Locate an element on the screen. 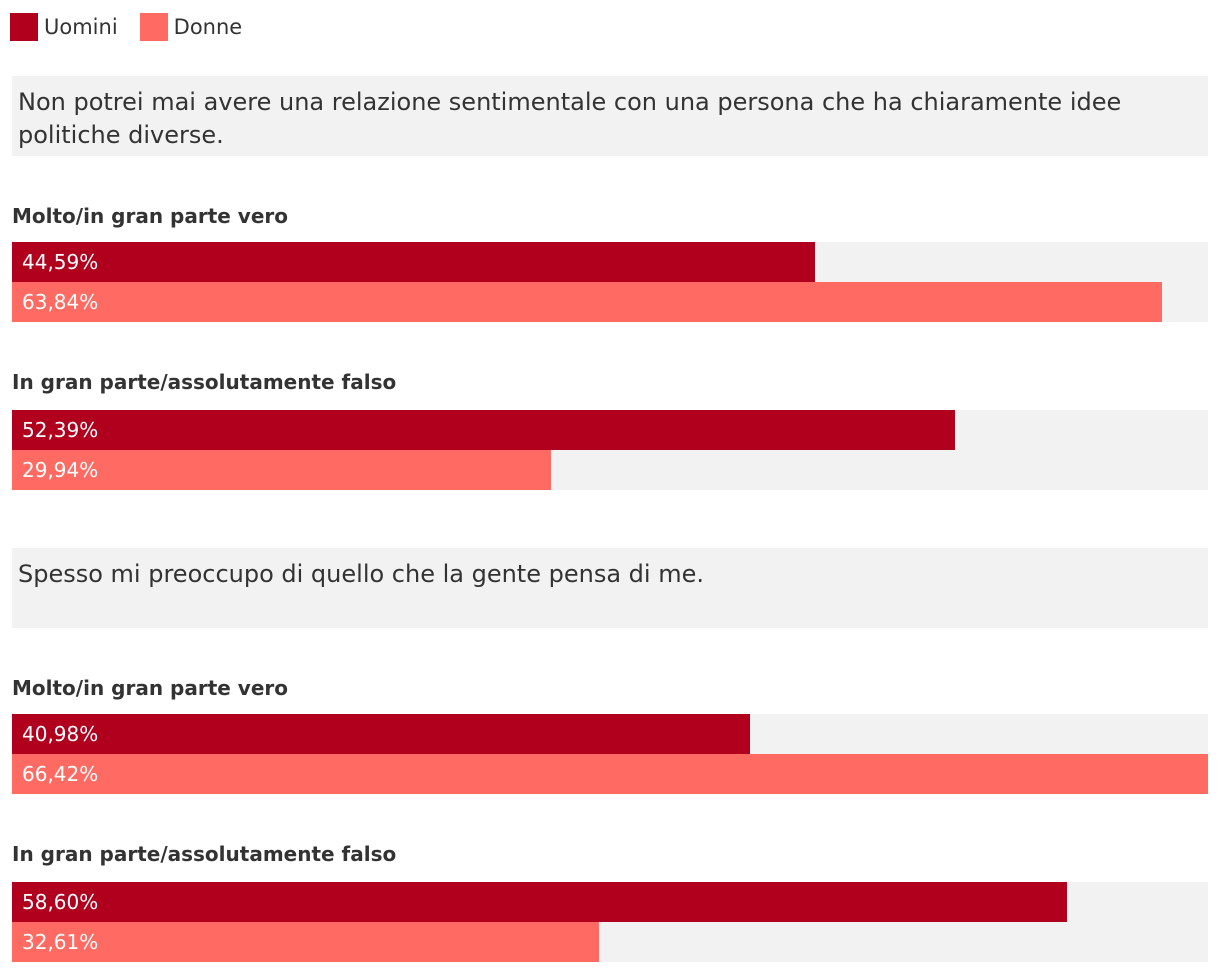 The image size is (1220, 972). bar-value-label: 40,98% is located at coordinates (60, 734).